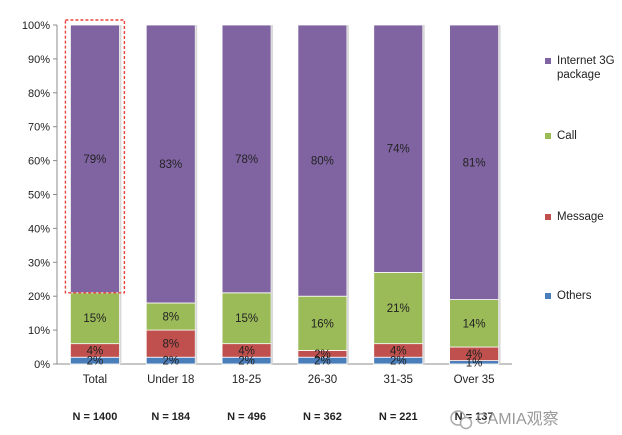 This screenshot has width=622, height=435. I want to click on data-label: 78%, so click(246, 160).